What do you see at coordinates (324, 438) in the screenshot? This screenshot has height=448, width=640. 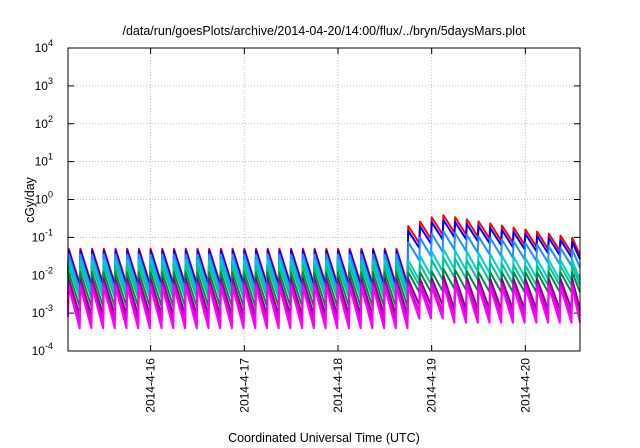 I see `x-axis-label: Coordinated Universal Time (UTC)` at bounding box center [324, 438].